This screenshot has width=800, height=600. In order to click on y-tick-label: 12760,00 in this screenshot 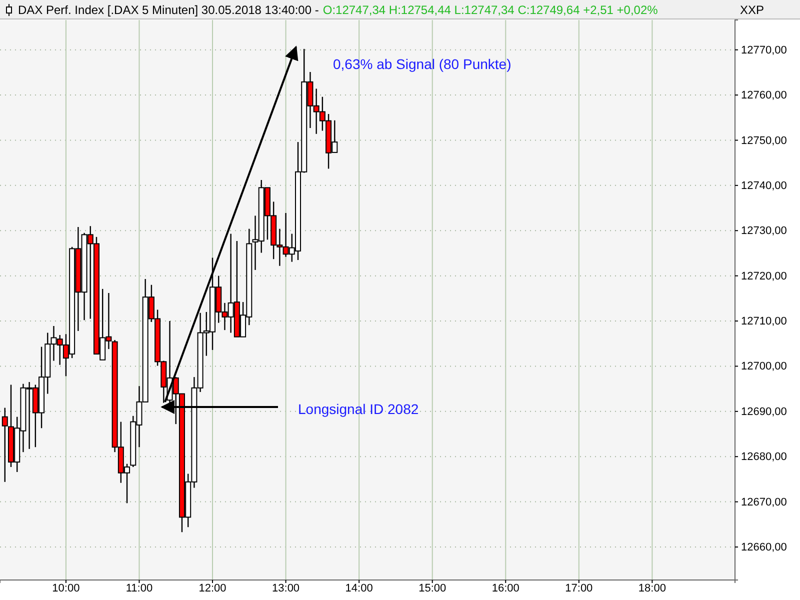, I will do `click(764, 96)`.